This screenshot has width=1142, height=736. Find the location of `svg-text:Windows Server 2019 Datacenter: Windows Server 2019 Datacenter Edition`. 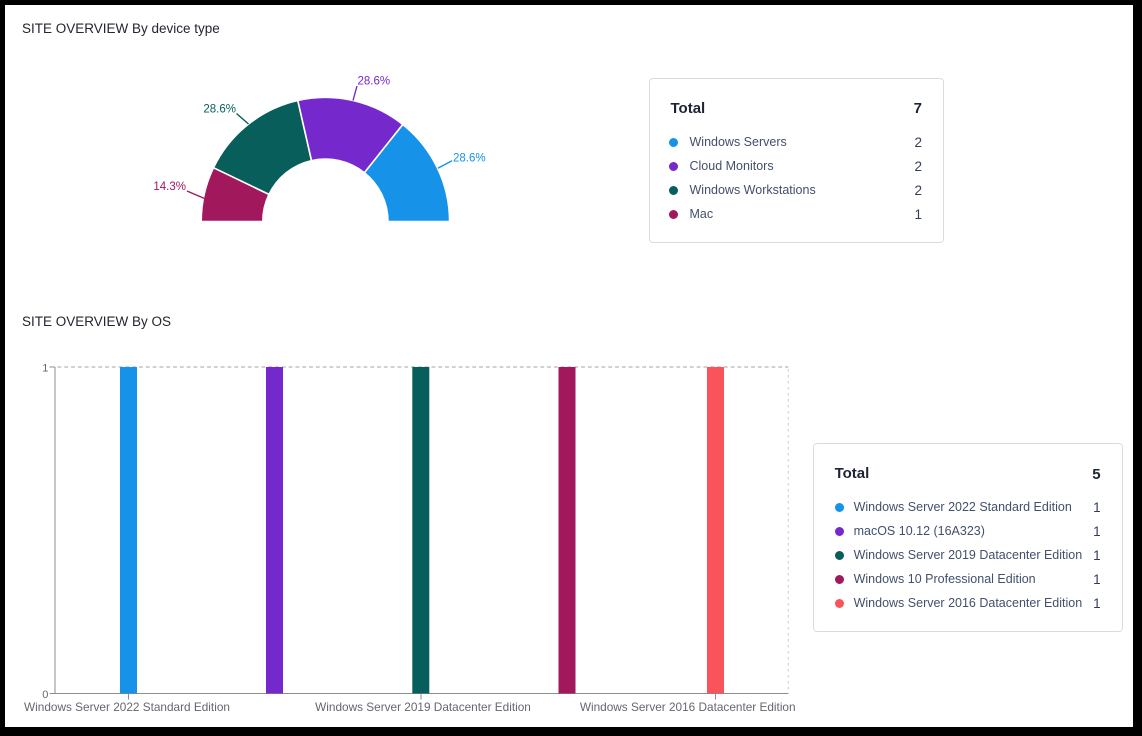

svg-text:Windows Server 2019 Datacenter: Windows Server 2019 Datacenter Edition is located at coordinates (423, 707).